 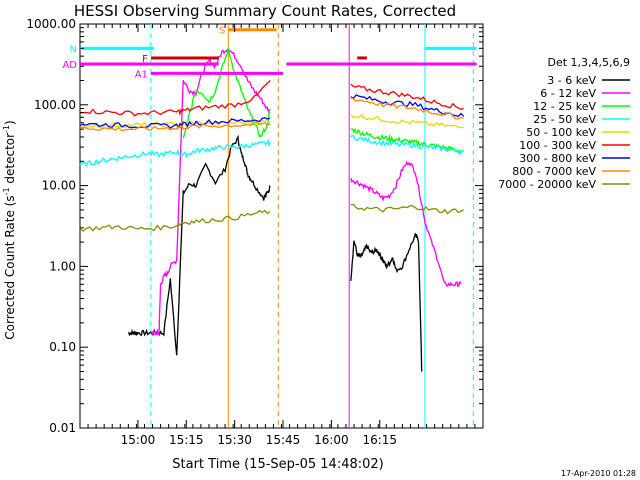 I want to click on series-line-7-part2, so click(x=407, y=108).